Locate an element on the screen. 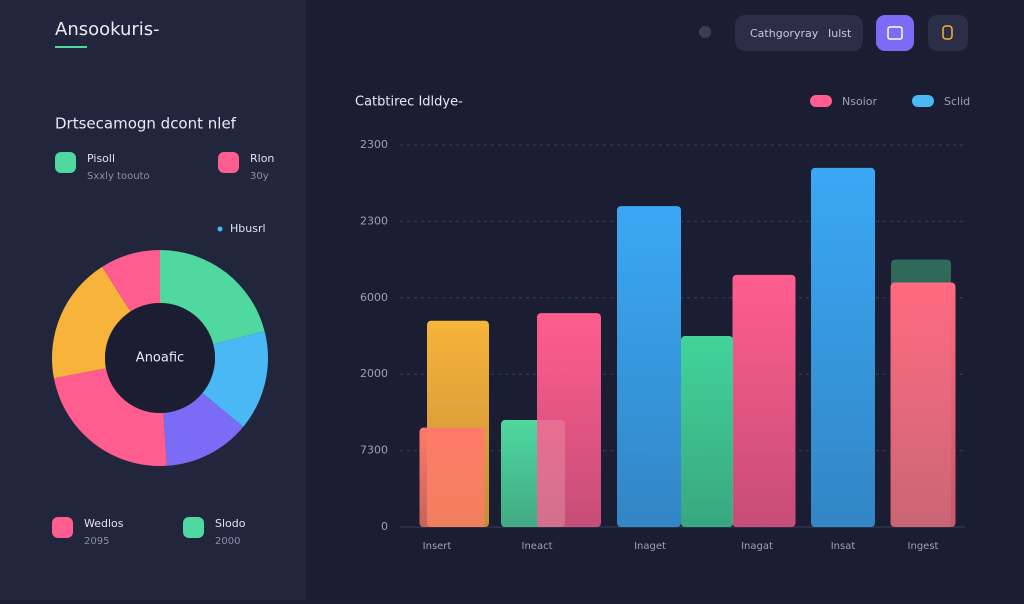  x-tick-label: Ineact is located at coordinates (537, 546).